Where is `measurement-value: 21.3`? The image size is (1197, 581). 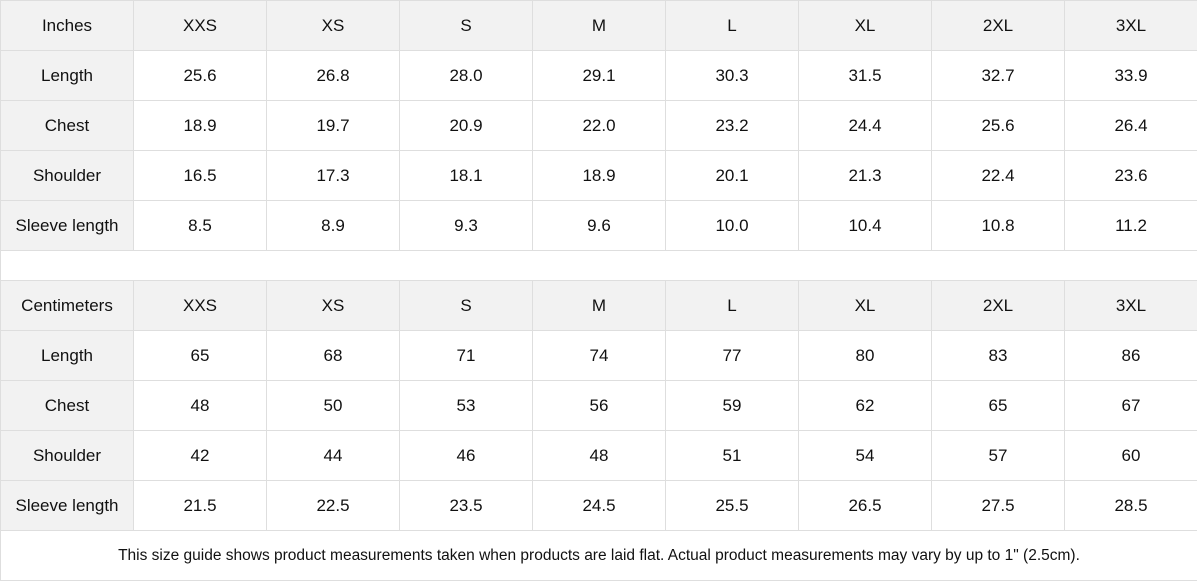
measurement-value: 21.3 is located at coordinates (865, 176).